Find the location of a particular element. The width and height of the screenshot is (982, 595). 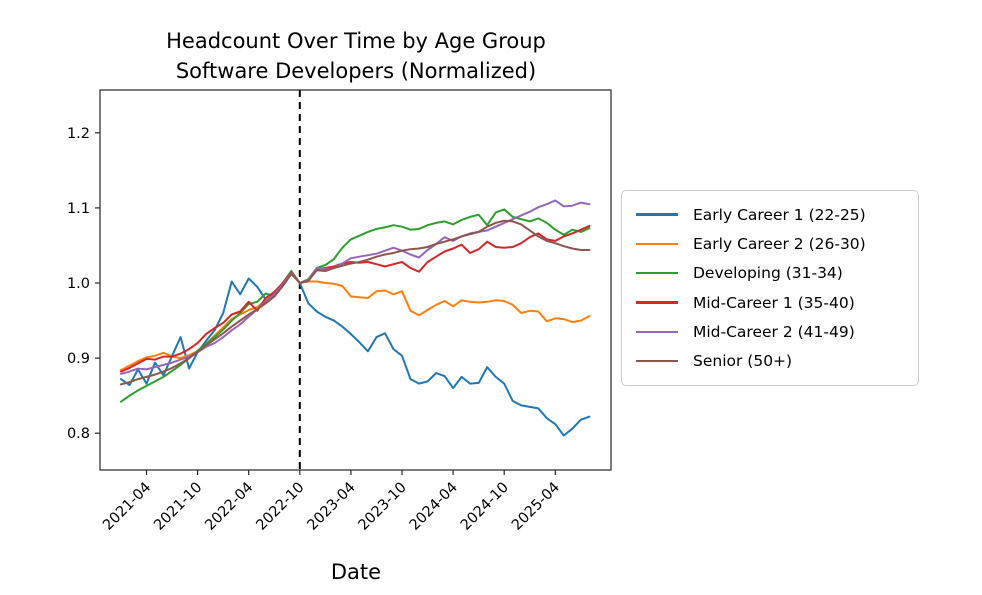

y-tick-label: 1.1 is located at coordinates (78, 209).